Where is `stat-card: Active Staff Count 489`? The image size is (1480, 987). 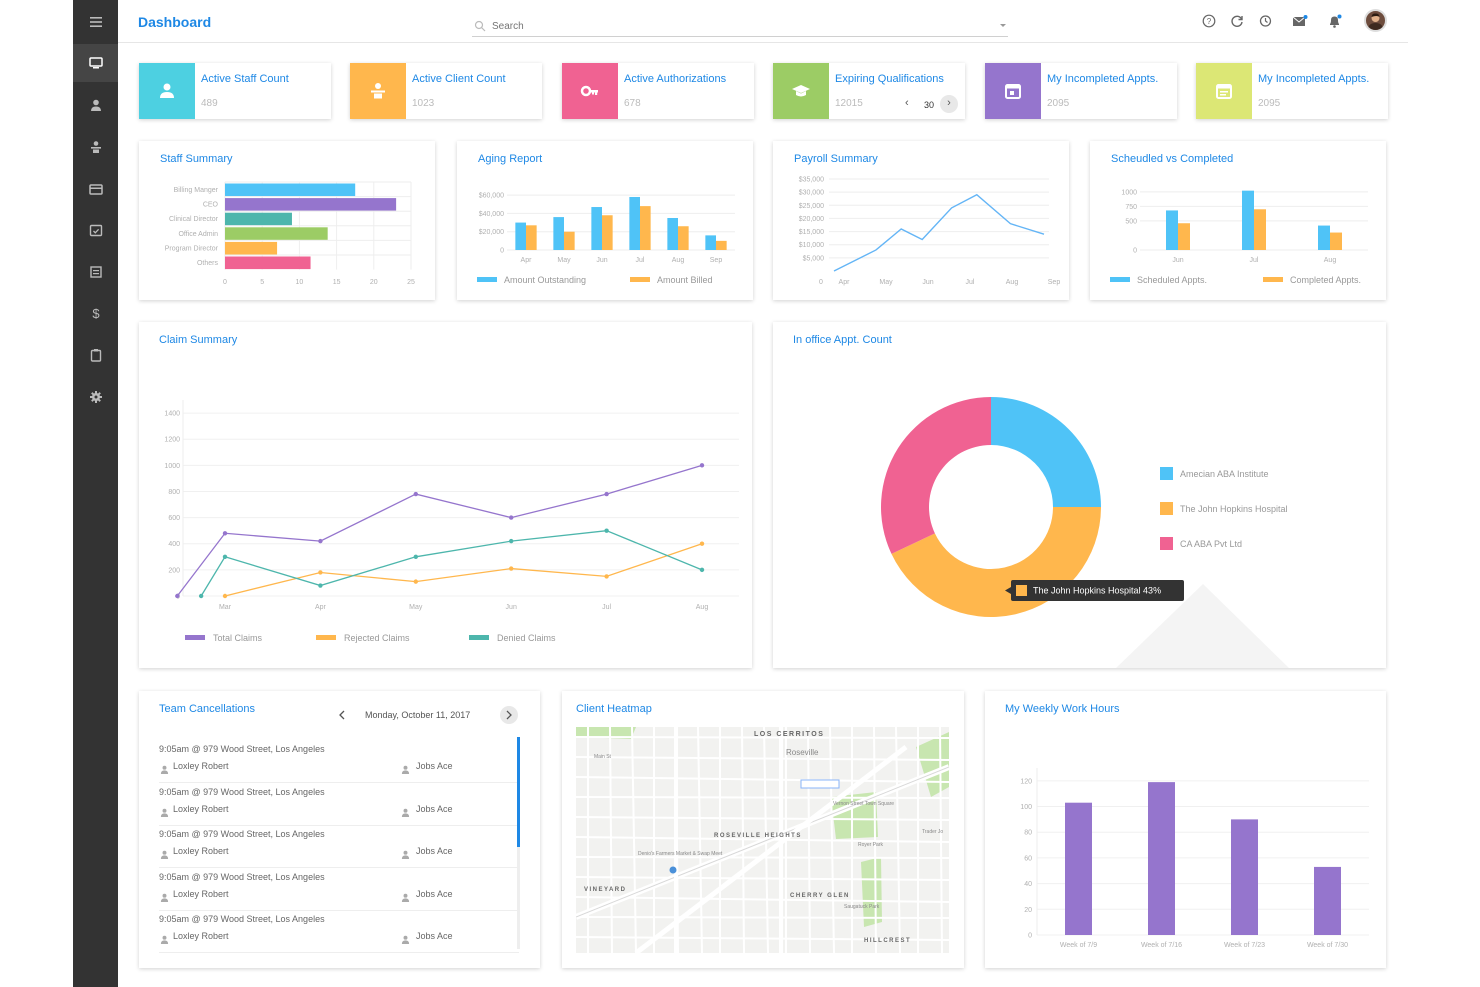 stat-card: Active Staff Count 489 is located at coordinates (235, 91).